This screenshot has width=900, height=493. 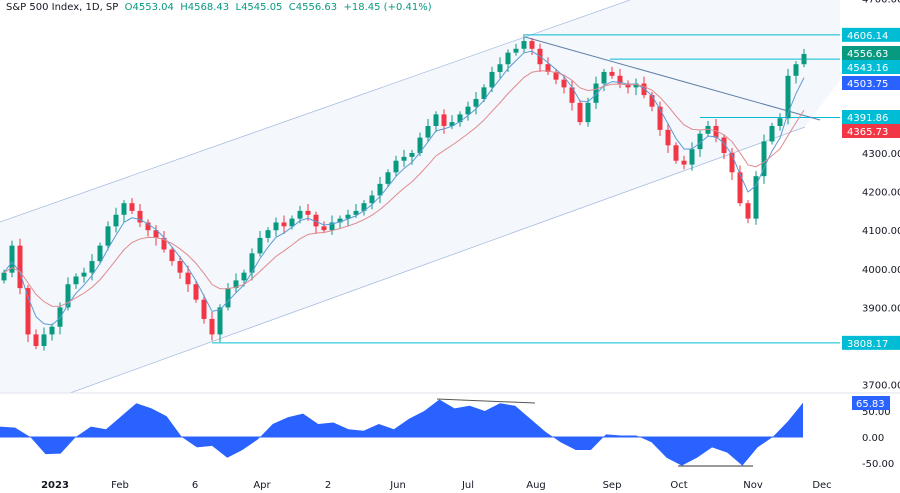 What do you see at coordinates (120, 485) in the screenshot?
I see `time-axis-label: Feb` at bounding box center [120, 485].